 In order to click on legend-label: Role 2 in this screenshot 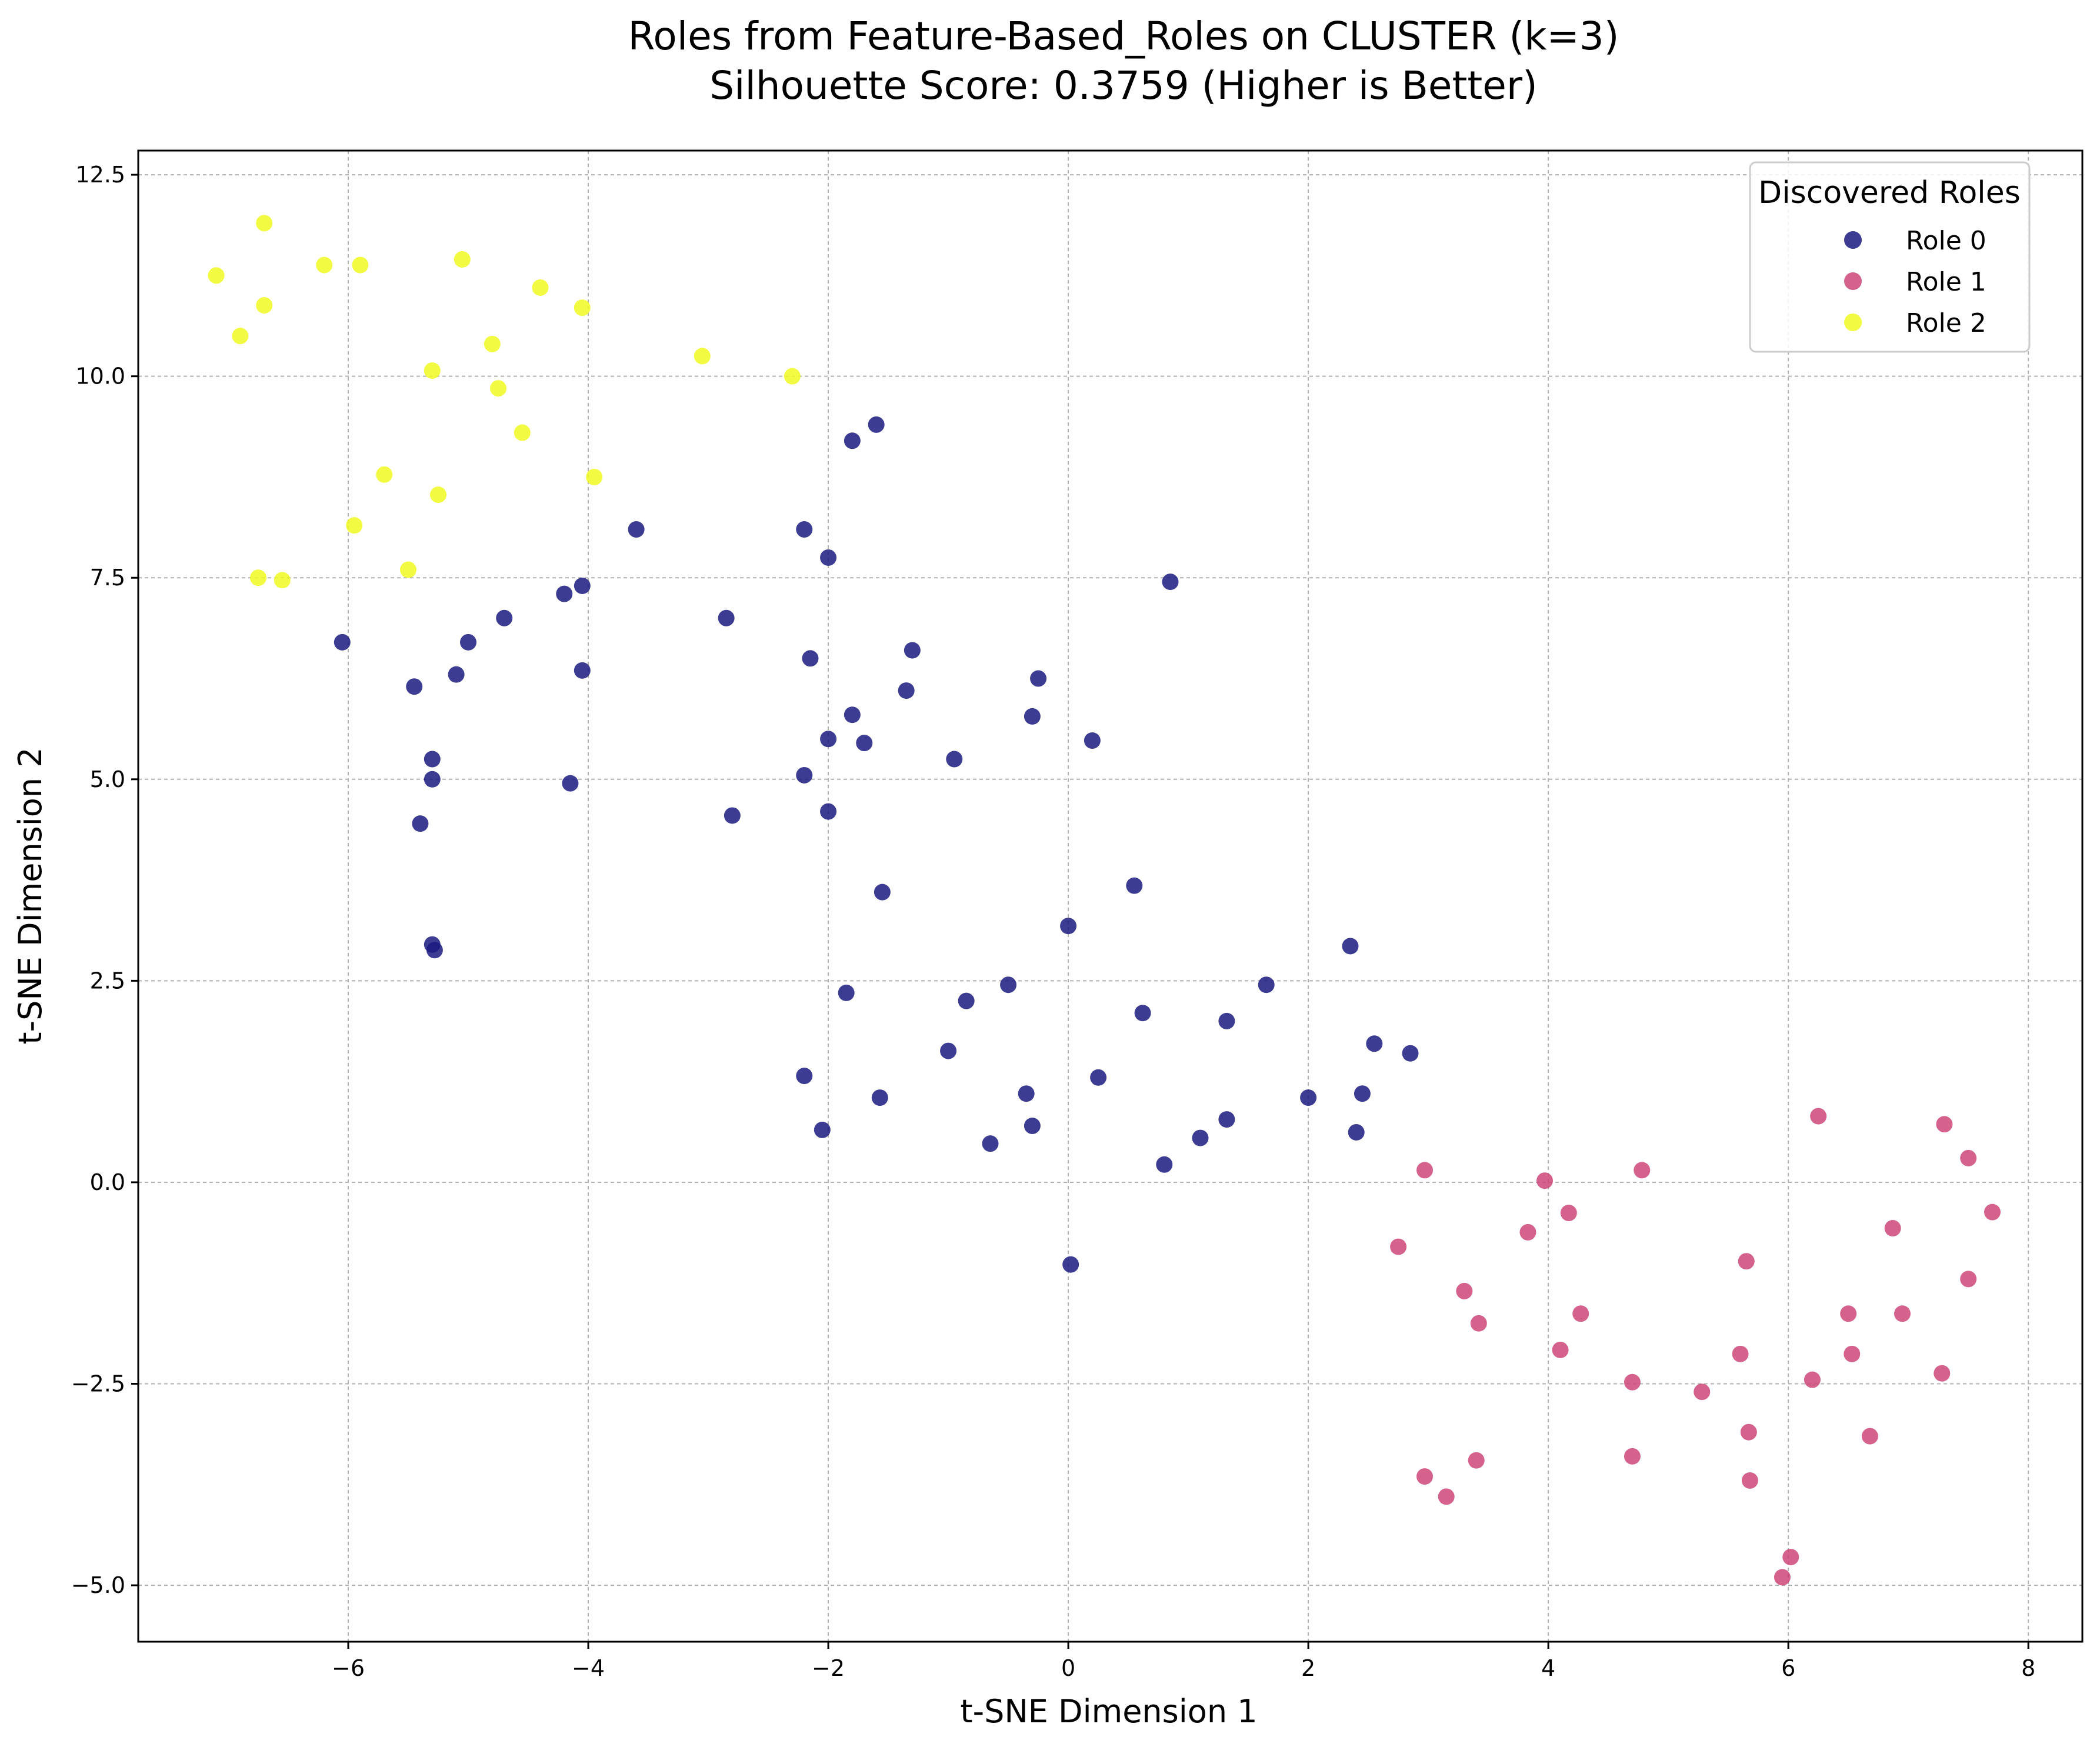, I will do `click(1946, 323)`.